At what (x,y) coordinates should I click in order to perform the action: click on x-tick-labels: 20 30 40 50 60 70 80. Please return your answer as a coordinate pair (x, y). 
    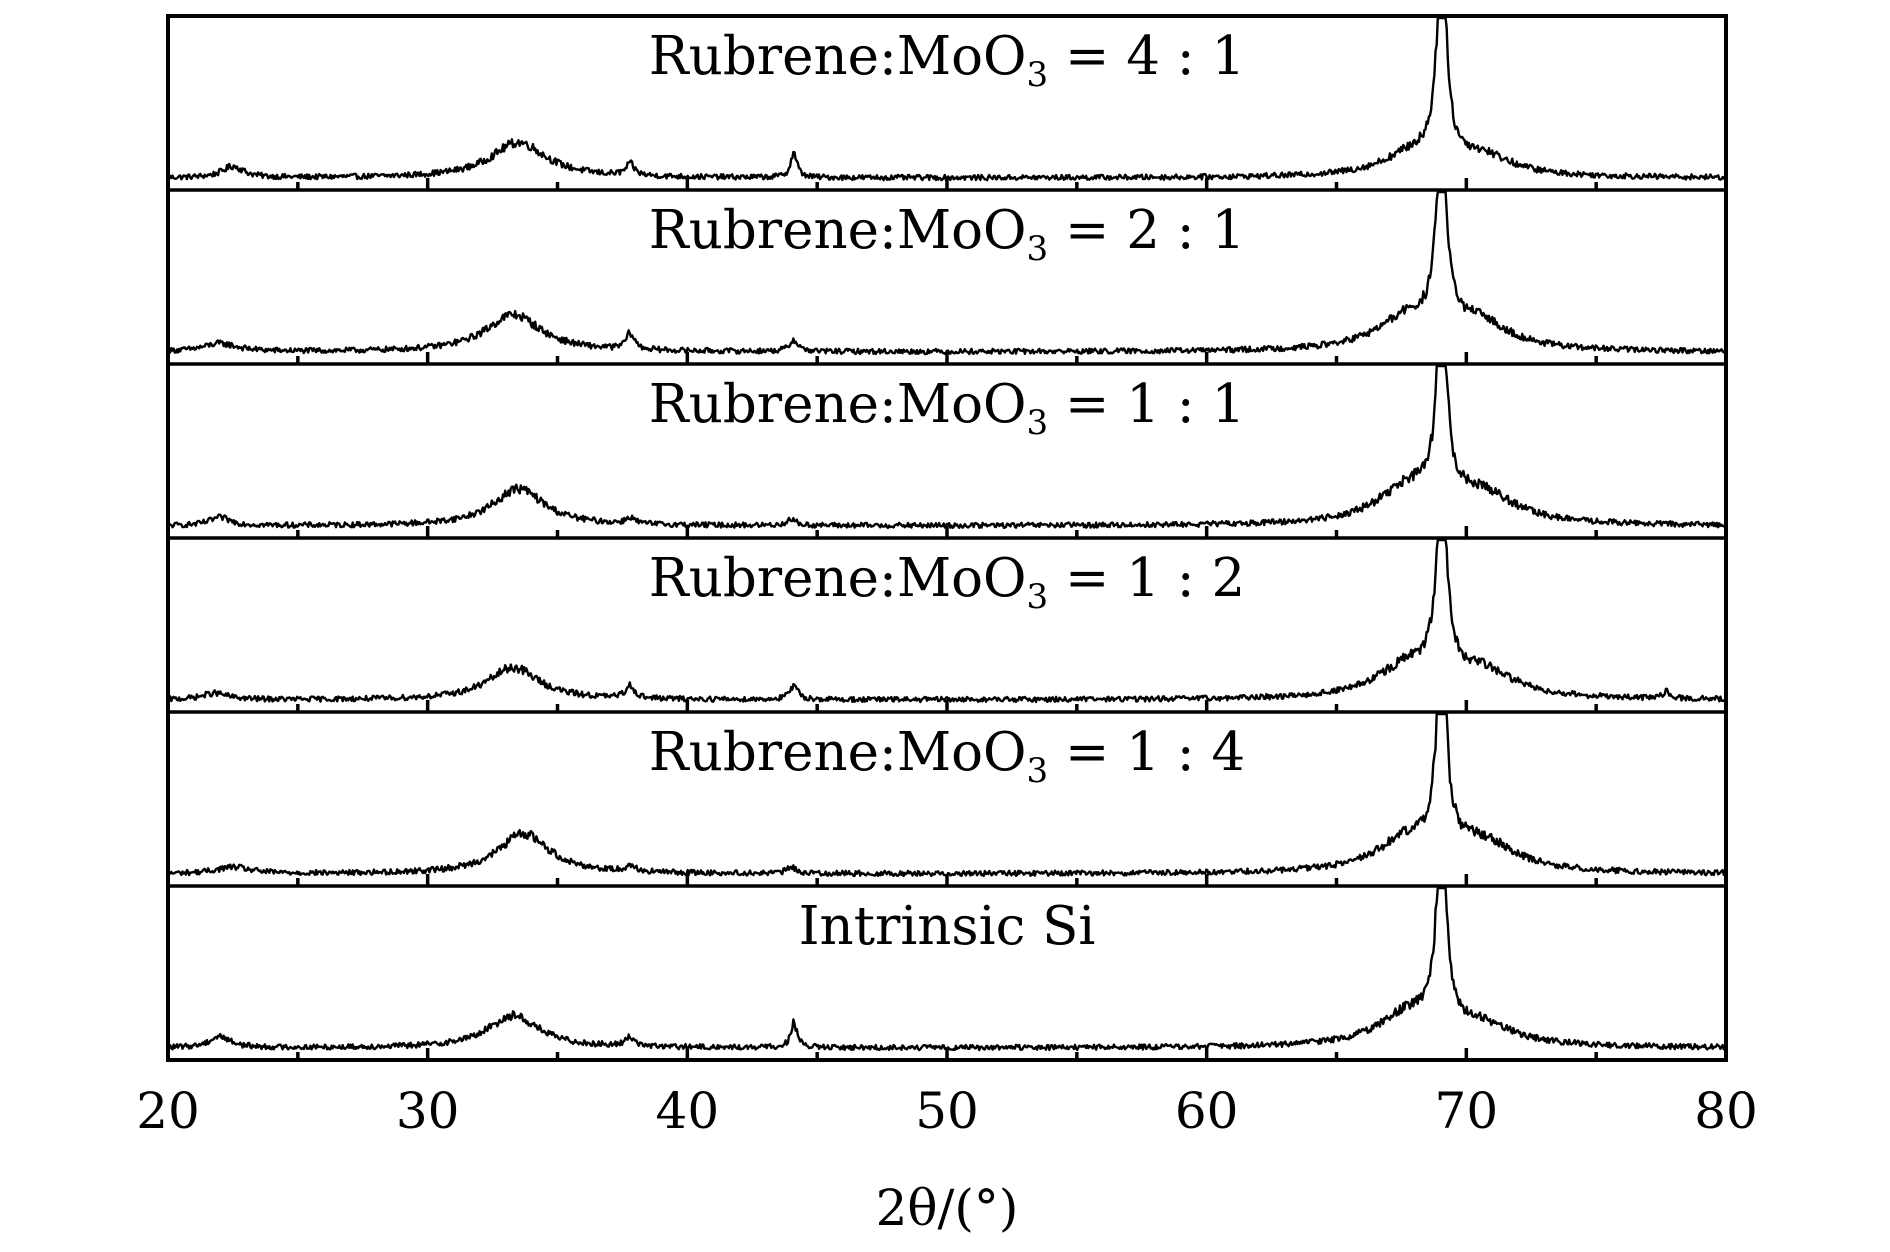
    Looking at the image, I should click on (947, 1111).